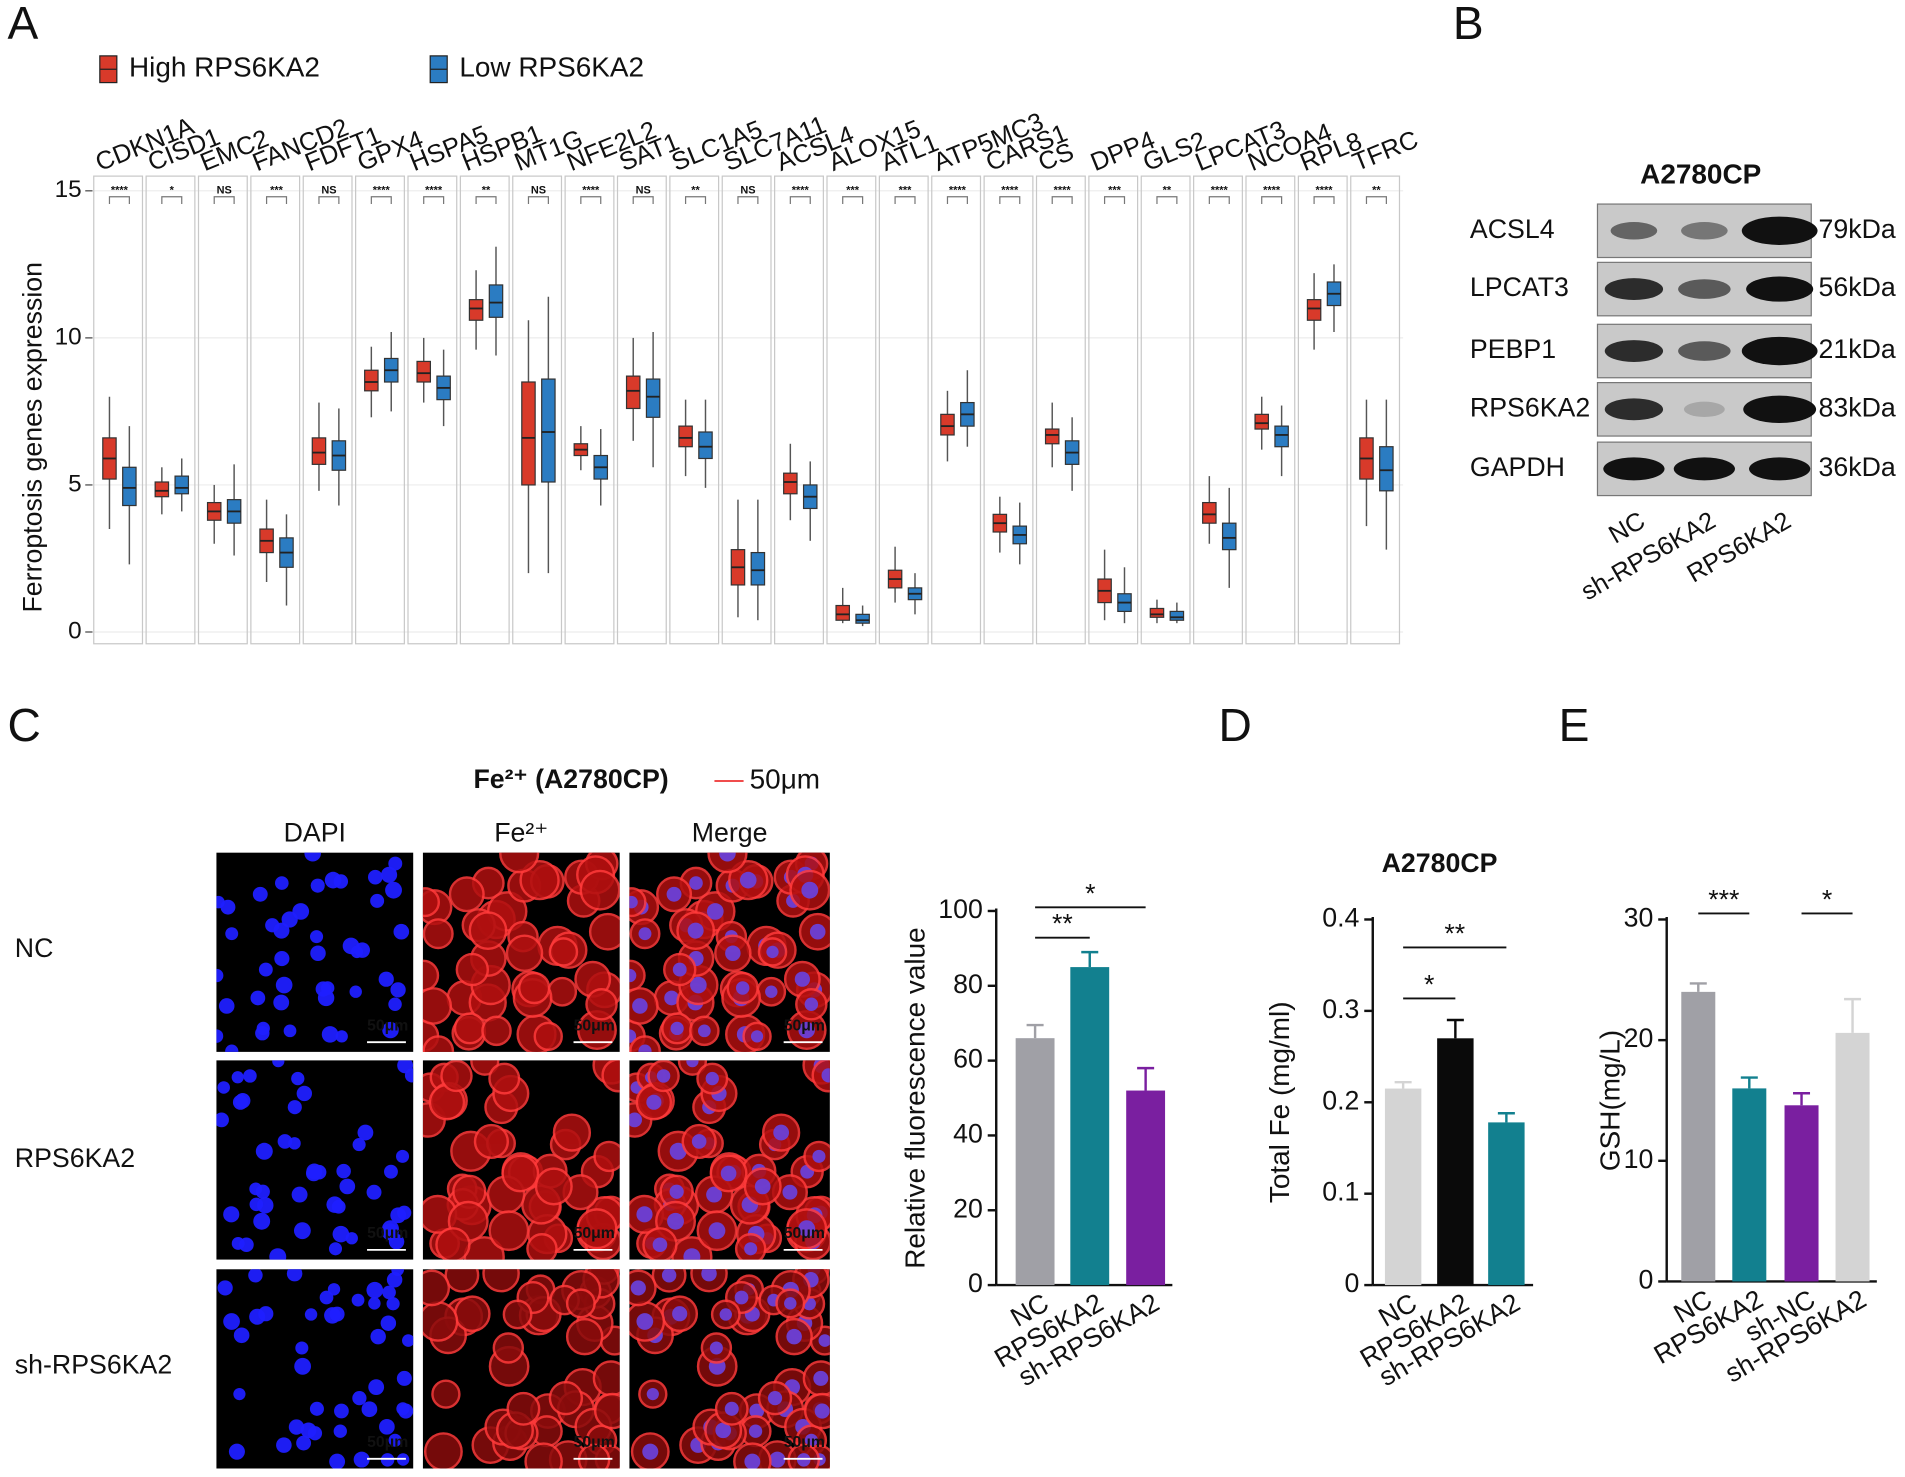  What do you see at coordinates (1090, 893) in the screenshot?
I see `significance-label: *` at bounding box center [1090, 893].